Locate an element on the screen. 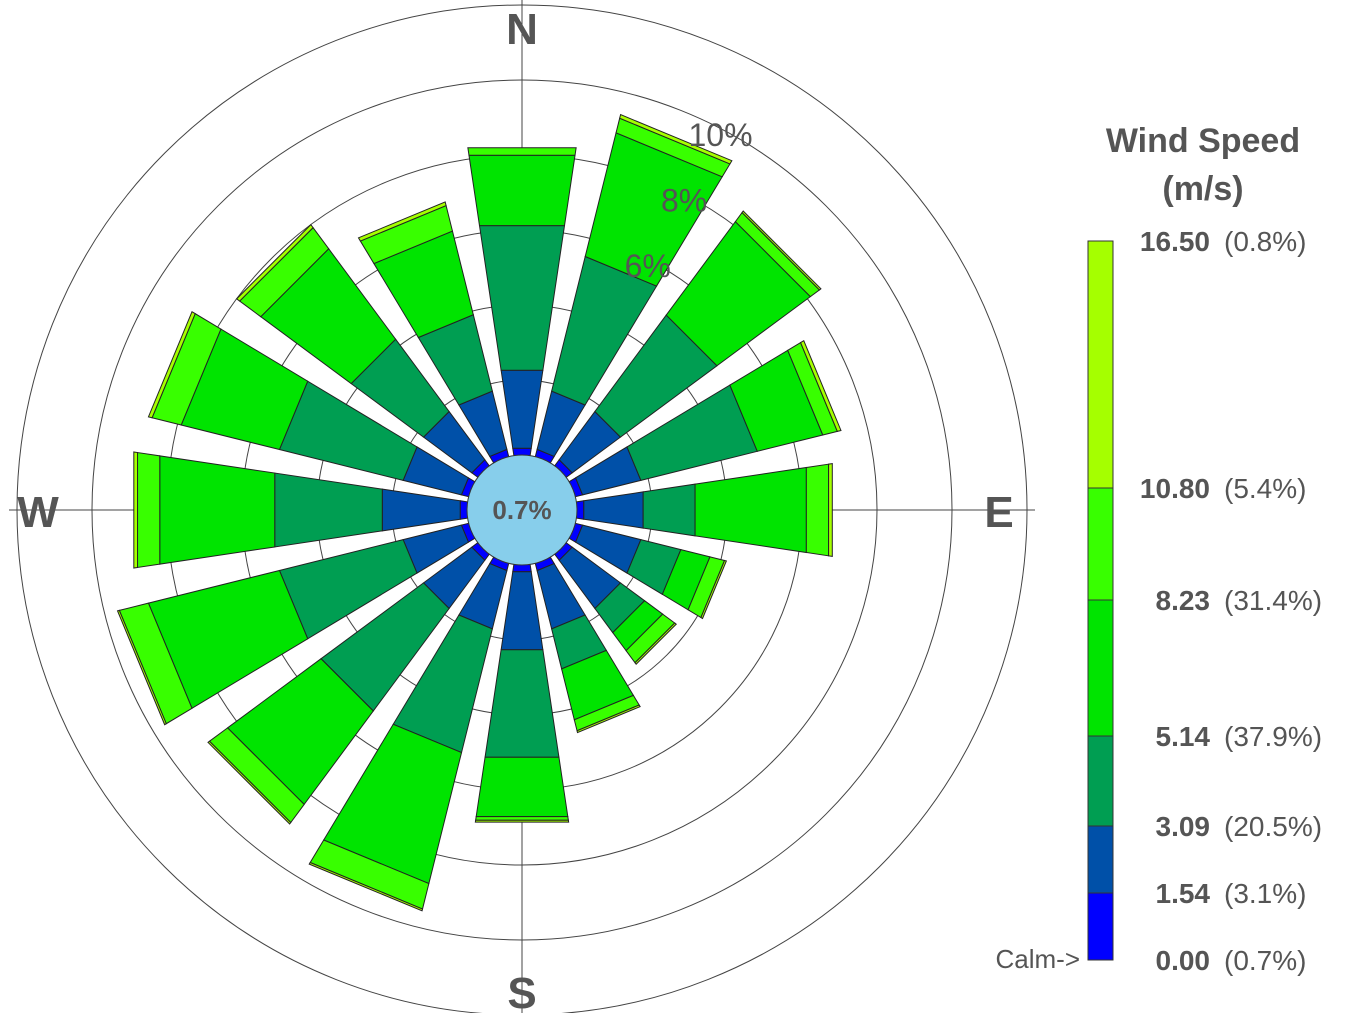 The width and height of the screenshot is (1353, 1013). calm-label: 0.7% is located at coordinates (521, 510).